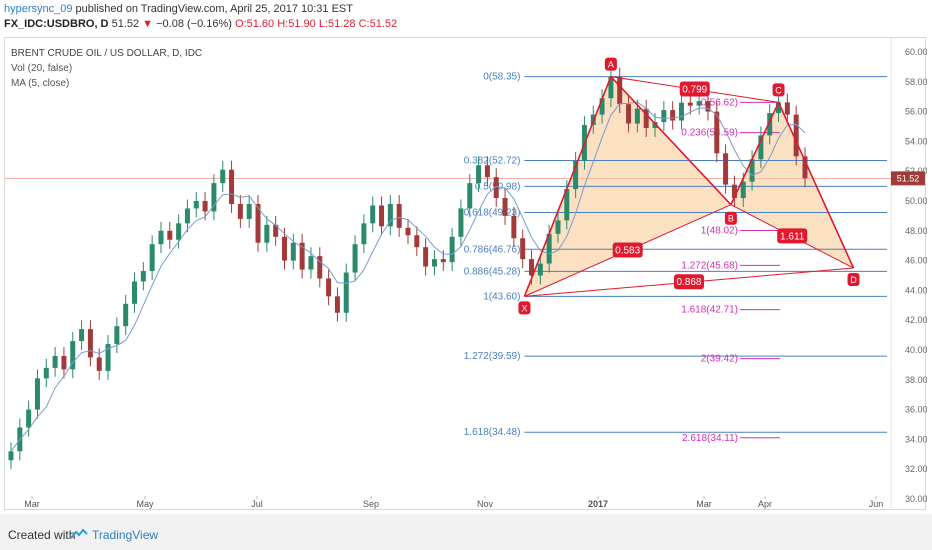 This screenshot has height=550, width=932. Describe the element at coordinates (107, 53) in the screenshot. I see `legend-title: BRENT CRUDE OIL / US DOLLAR, D, IDC` at that location.